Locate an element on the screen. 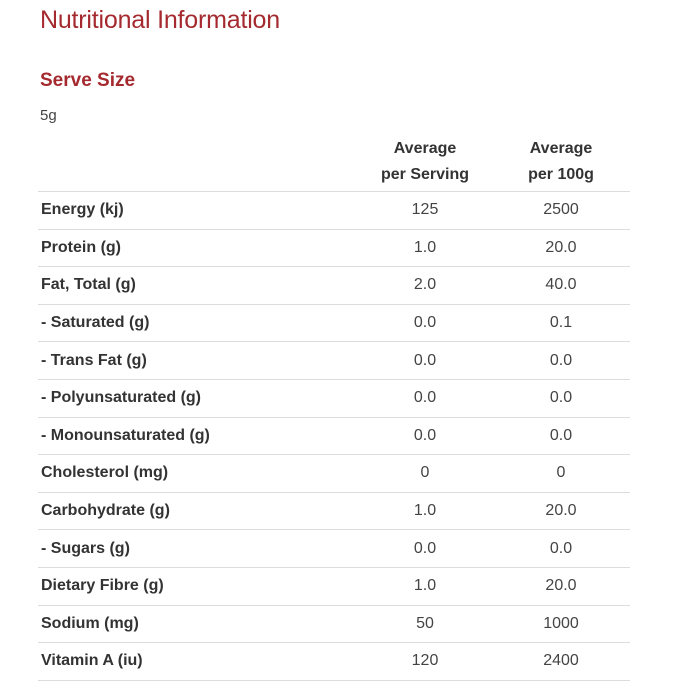  per-serving-value: 125 is located at coordinates (425, 210).